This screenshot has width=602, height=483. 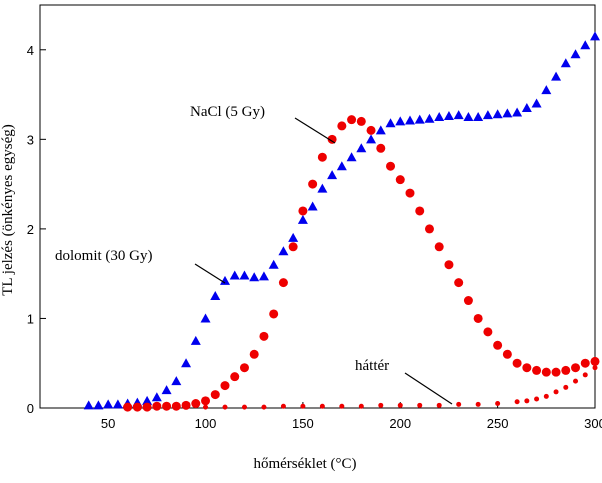 I want to click on x-tick-label: 200, so click(x=400, y=423).